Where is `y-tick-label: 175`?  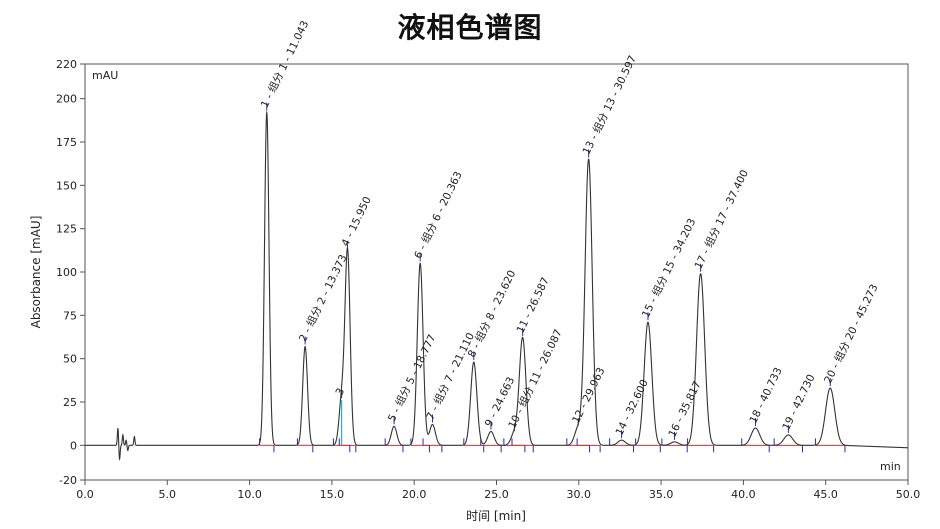
y-tick-label: 175 is located at coordinates (66, 142).